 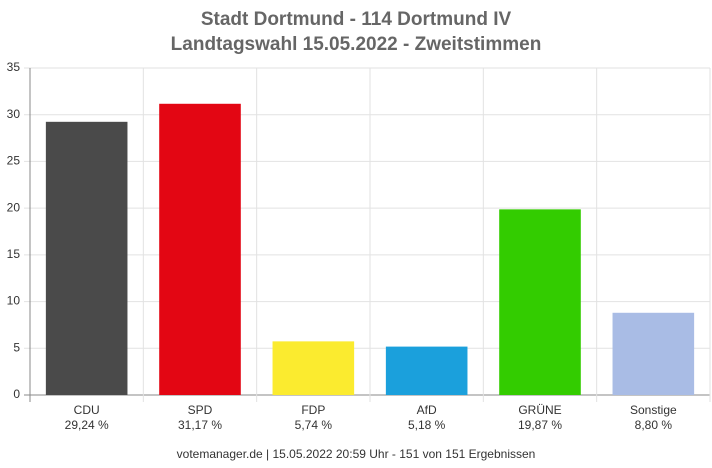 What do you see at coordinates (356, 44) in the screenshot?
I see `chart-subtitle: Landtagswahl 15.05.2022 - Zweitstimmen` at bounding box center [356, 44].